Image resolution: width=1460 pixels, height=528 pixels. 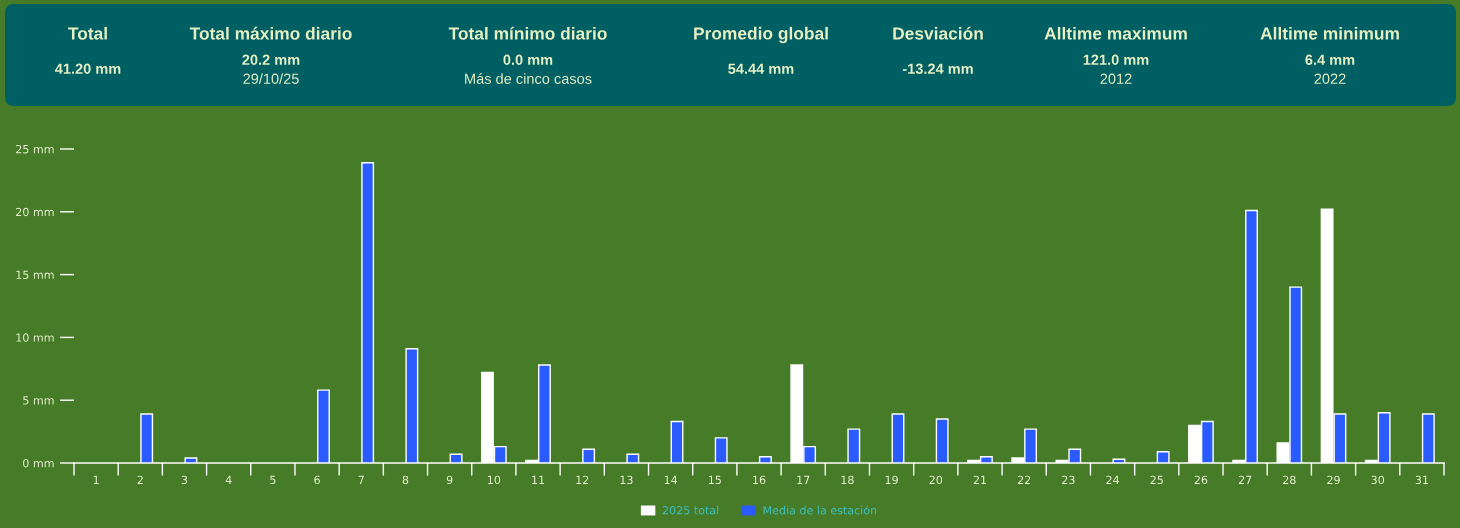 I want to click on x-tick-label: 23, so click(x=1068, y=480).